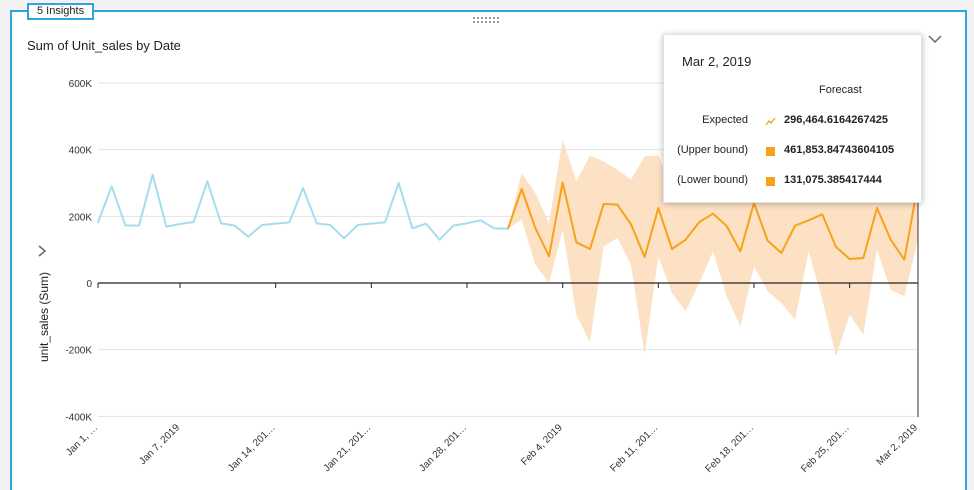  I want to click on insights-tab: 5 Insights, so click(61, 11).